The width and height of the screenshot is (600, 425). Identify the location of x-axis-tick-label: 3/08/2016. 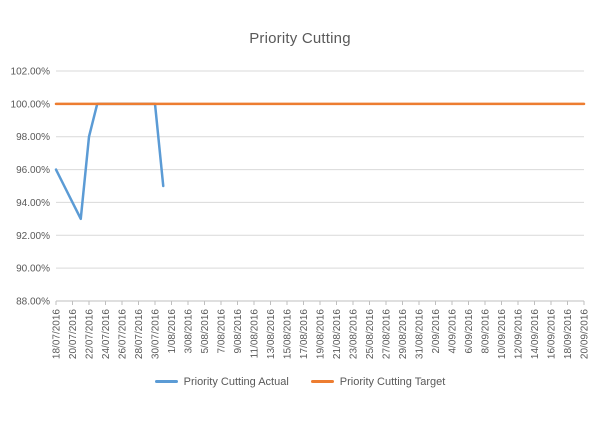
(189, 331).